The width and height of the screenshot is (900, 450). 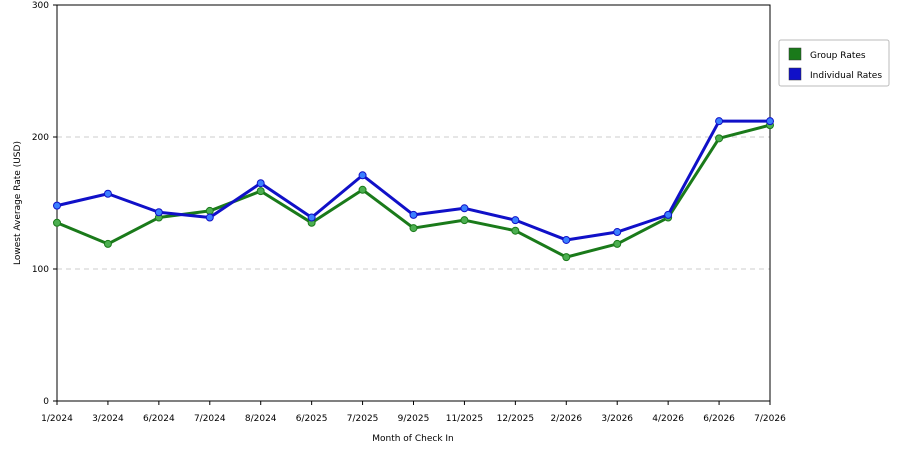 I want to click on y-tick-label: 200, so click(x=40, y=138).